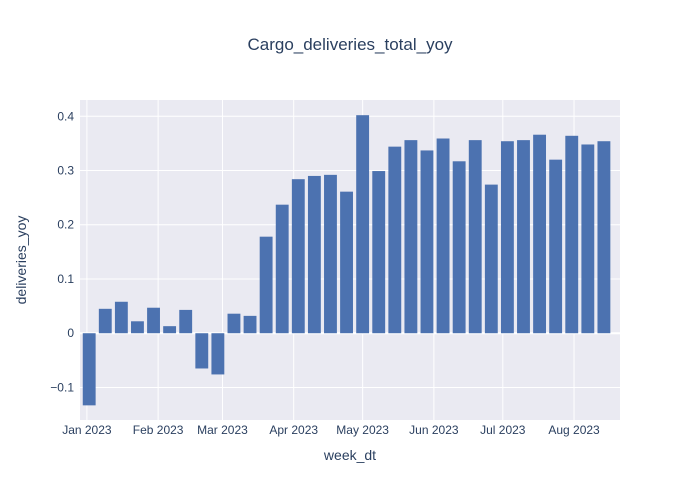 This screenshot has height=500, width=700. What do you see at coordinates (222, 430) in the screenshot?
I see `x-tick-label: Mar 2023` at bounding box center [222, 430].